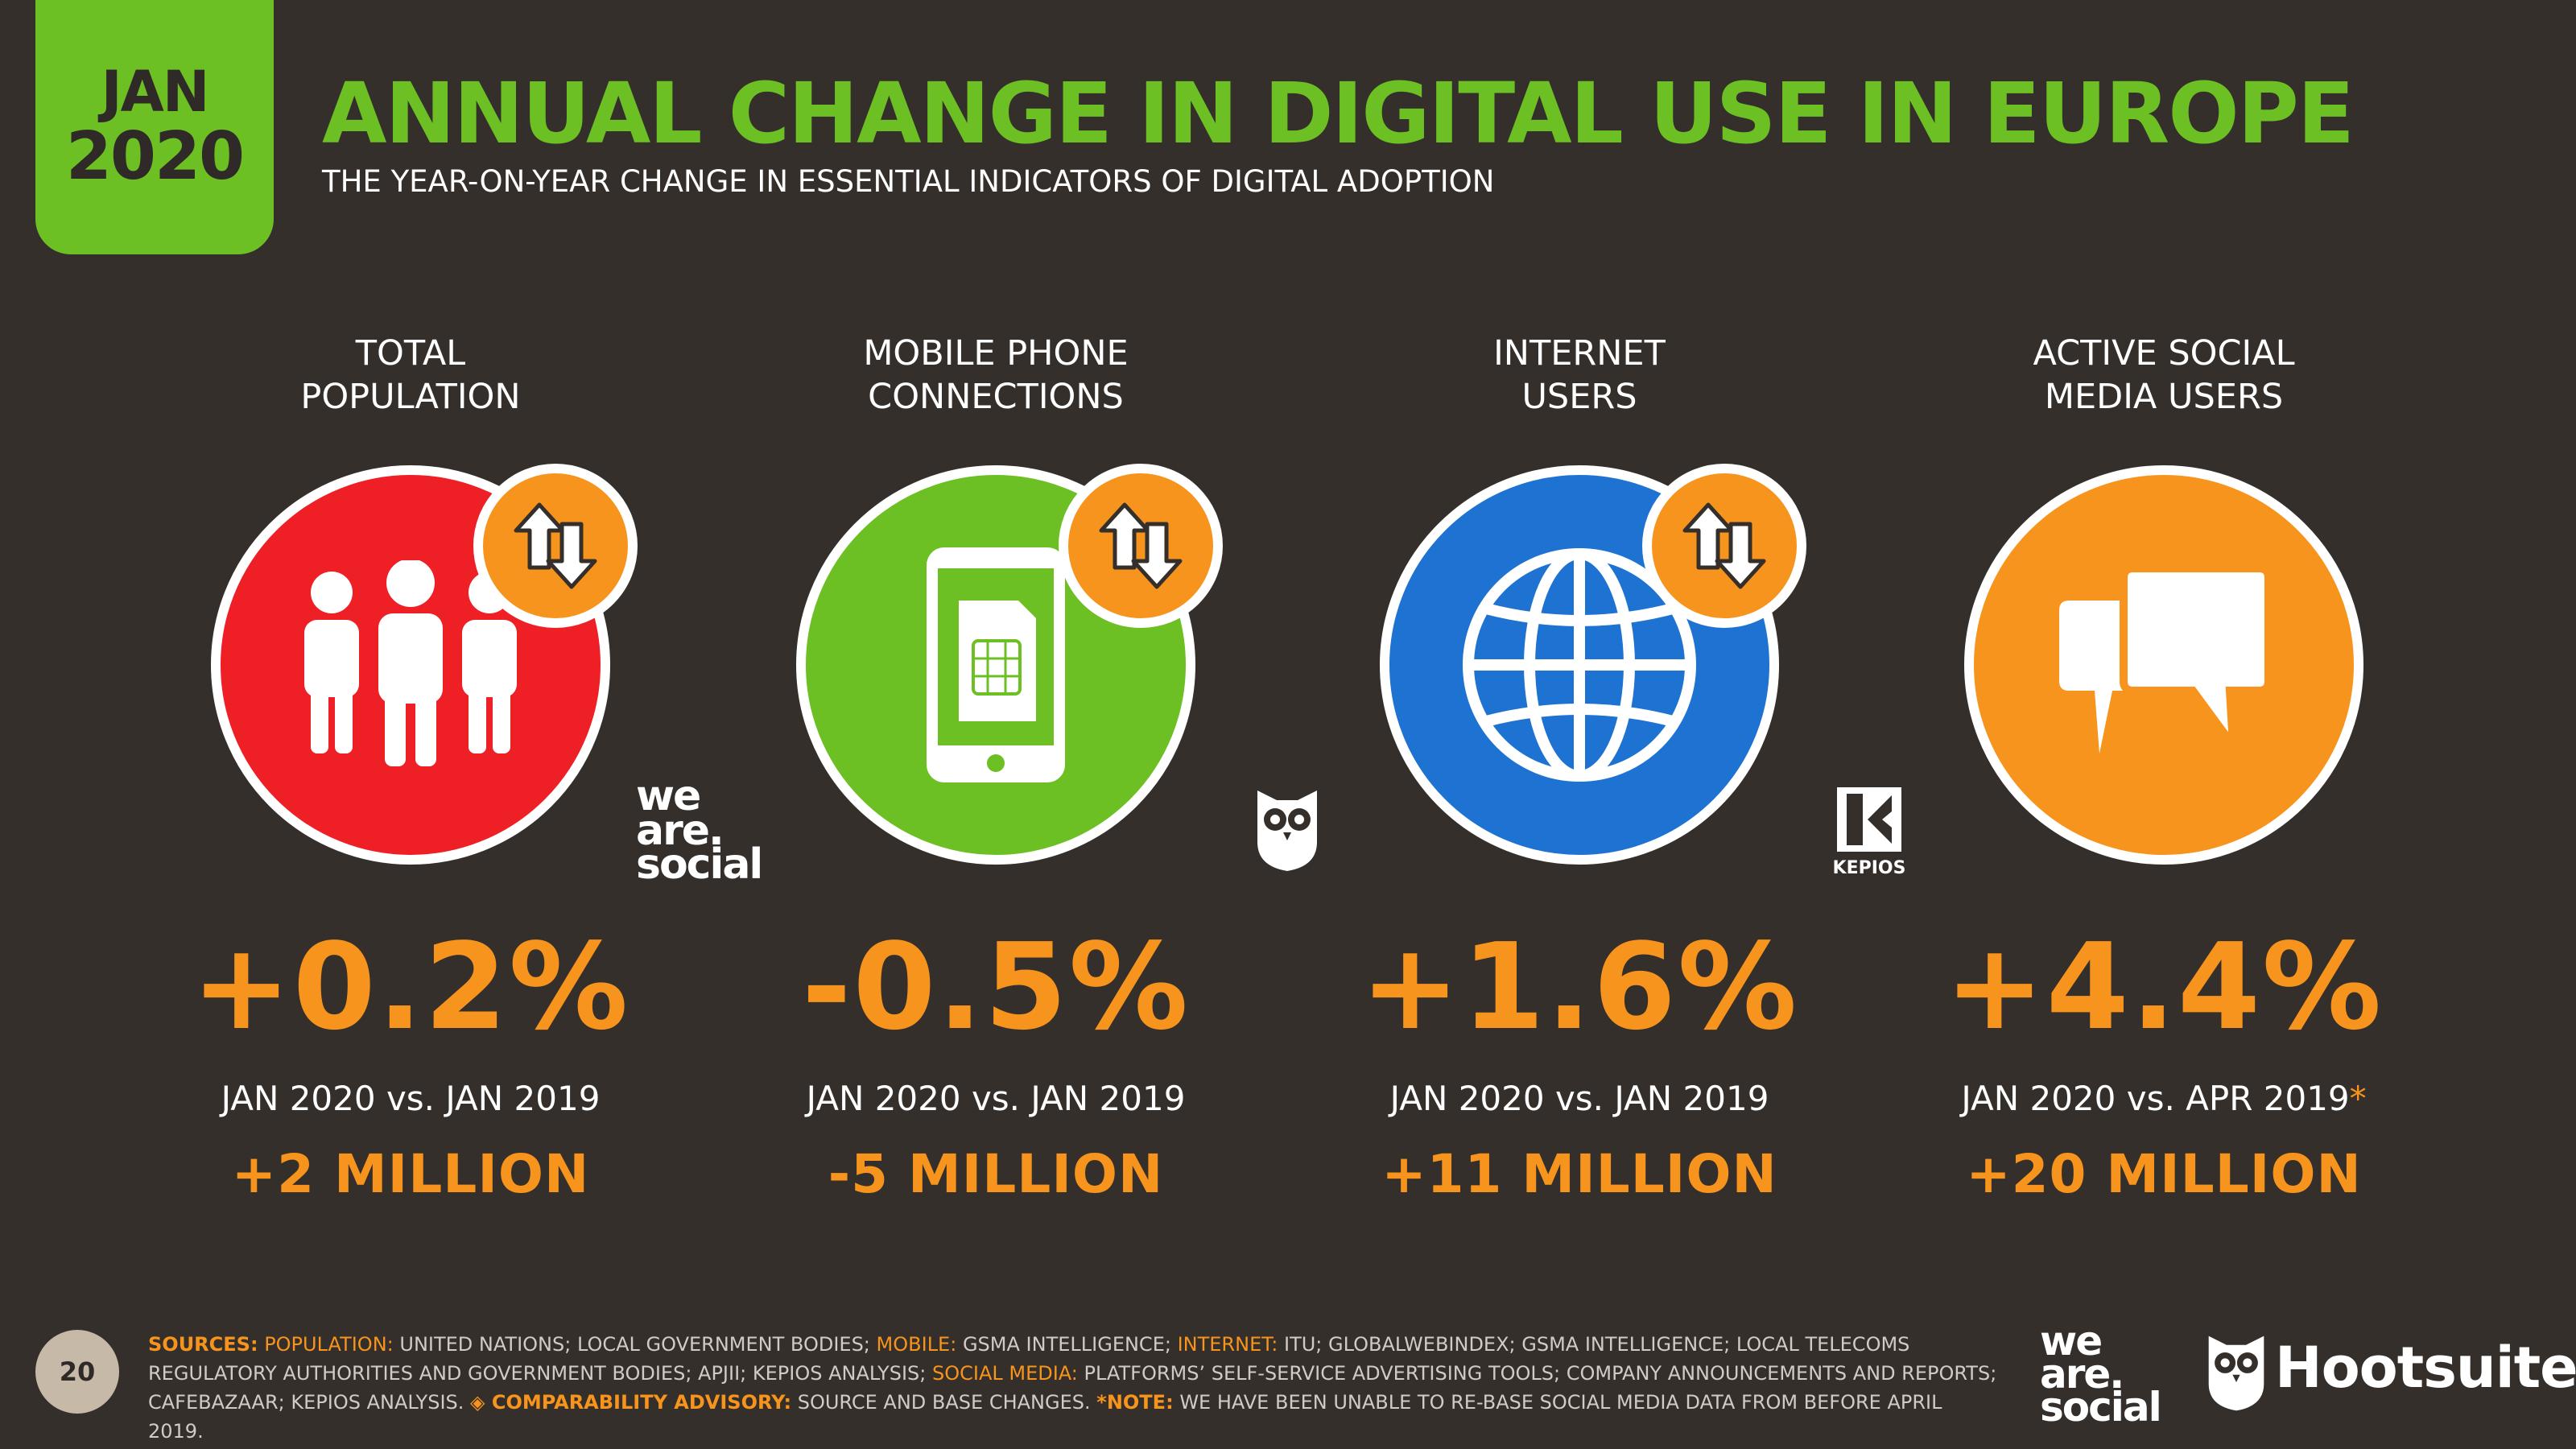 The height and width of the screenshot is (1449, 2576). I want to click on indicator-label-social: ACTIVE SOCIAL MEDIA USERS, so click(2164, 375).